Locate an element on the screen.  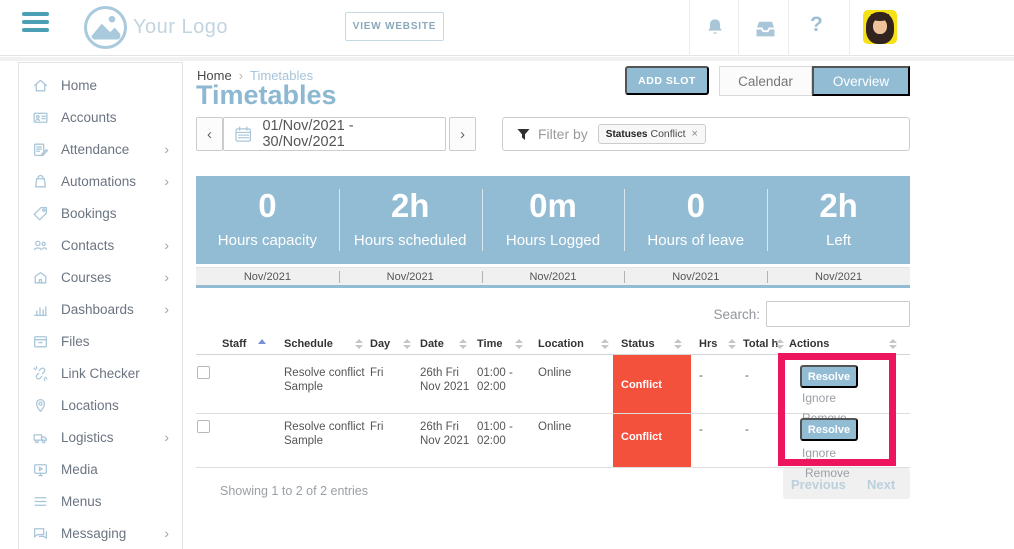
user-avatar is located at coordinates (880, 27).